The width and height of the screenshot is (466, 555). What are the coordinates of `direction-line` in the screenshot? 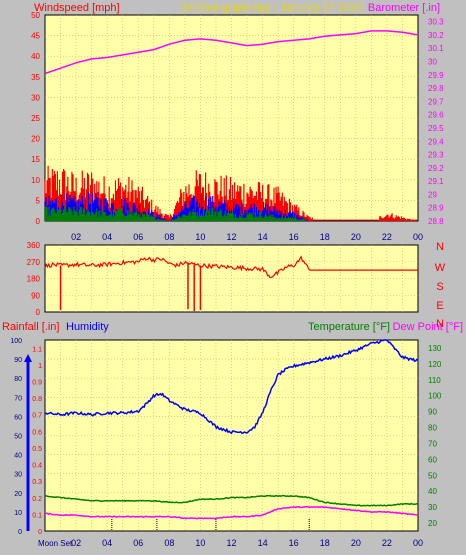 It's located at (231, 267).